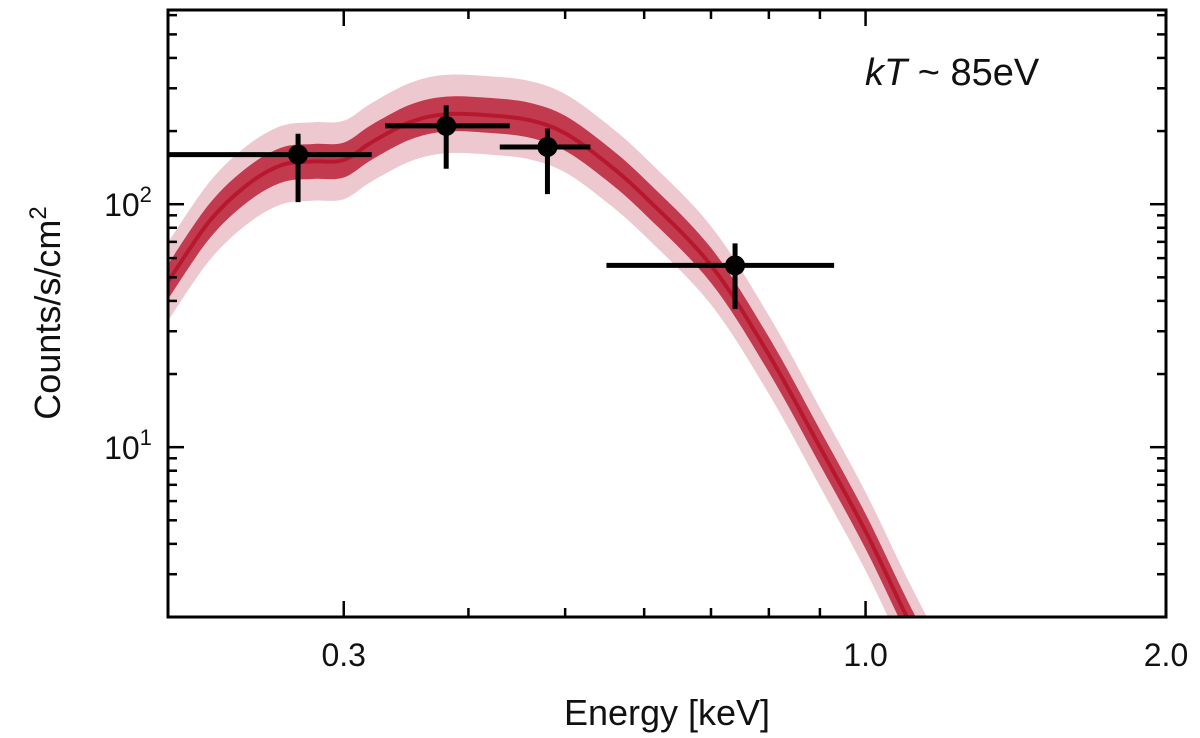  Describe the element at coordinates (343, 655) in the screenshot. I see `x-tick-label: 0.3` at that location.